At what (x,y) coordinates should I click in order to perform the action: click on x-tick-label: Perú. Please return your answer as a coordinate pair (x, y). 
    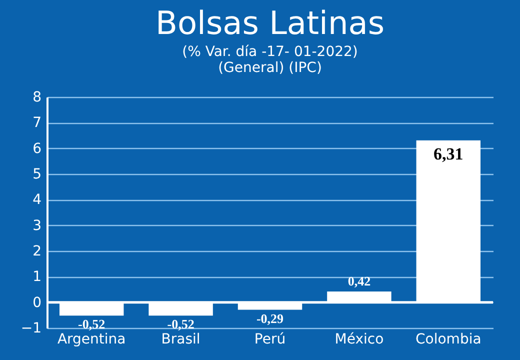
    Looking at the image, I should click on (270, 340).